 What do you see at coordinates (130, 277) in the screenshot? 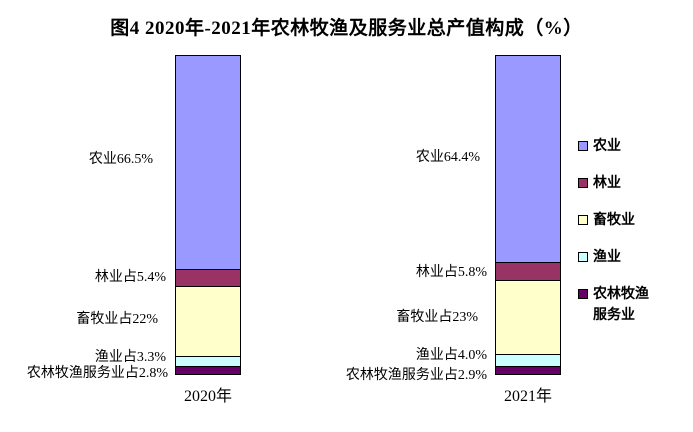
I see `data-label-2020-forestry: 林业占5.4%` at bounding box center [130, 277].